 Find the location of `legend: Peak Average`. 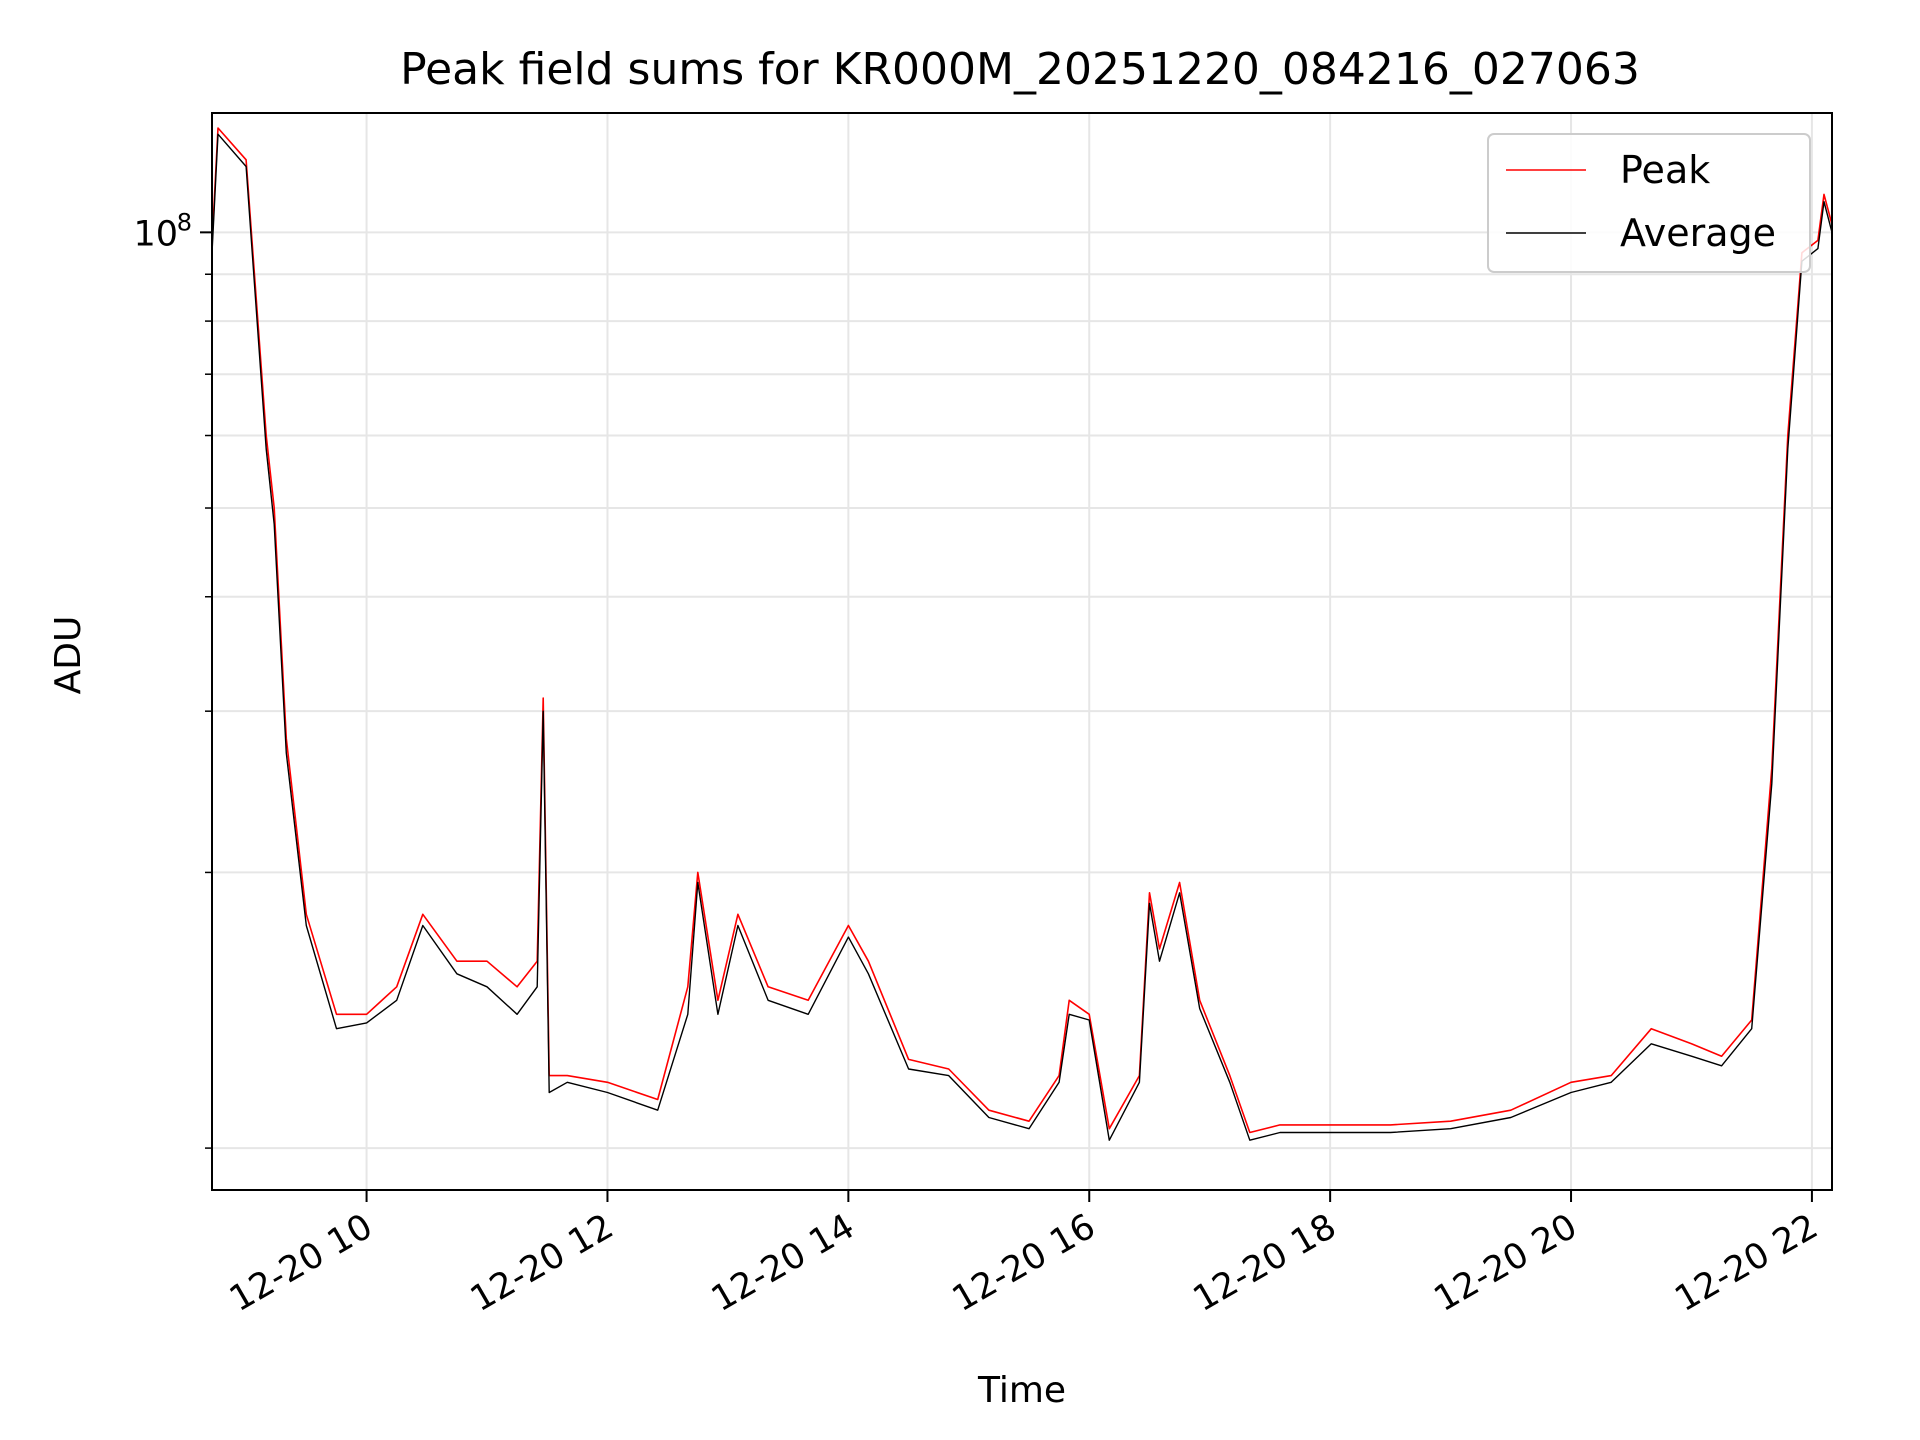

legend: Peak Average is located at coordinates (1649, 203).